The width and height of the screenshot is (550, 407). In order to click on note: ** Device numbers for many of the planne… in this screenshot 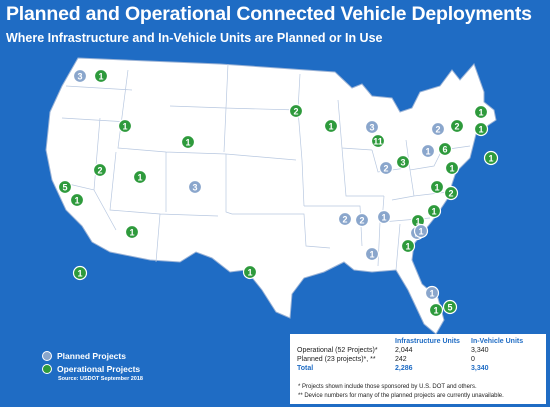, I will do `click(401, 396)`.